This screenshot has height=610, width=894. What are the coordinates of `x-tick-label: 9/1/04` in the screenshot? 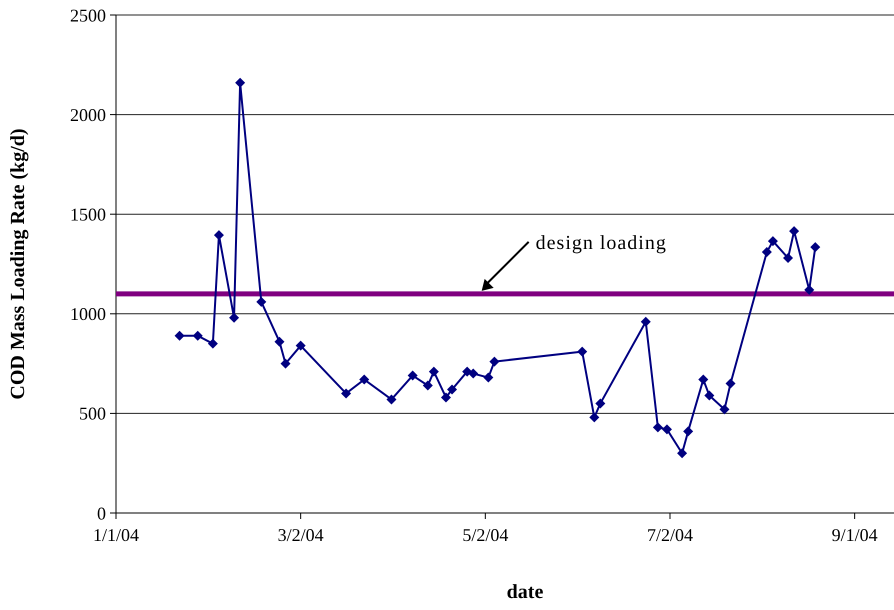 It's located at (855, 535).